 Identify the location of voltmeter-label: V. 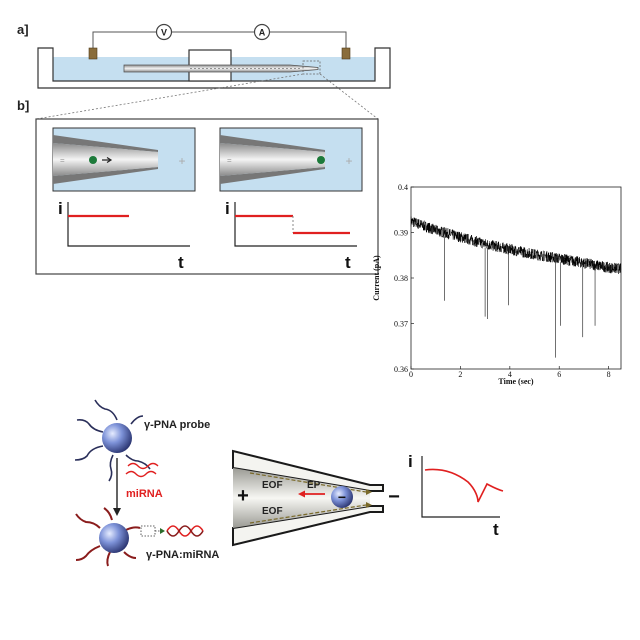
(164, 33).